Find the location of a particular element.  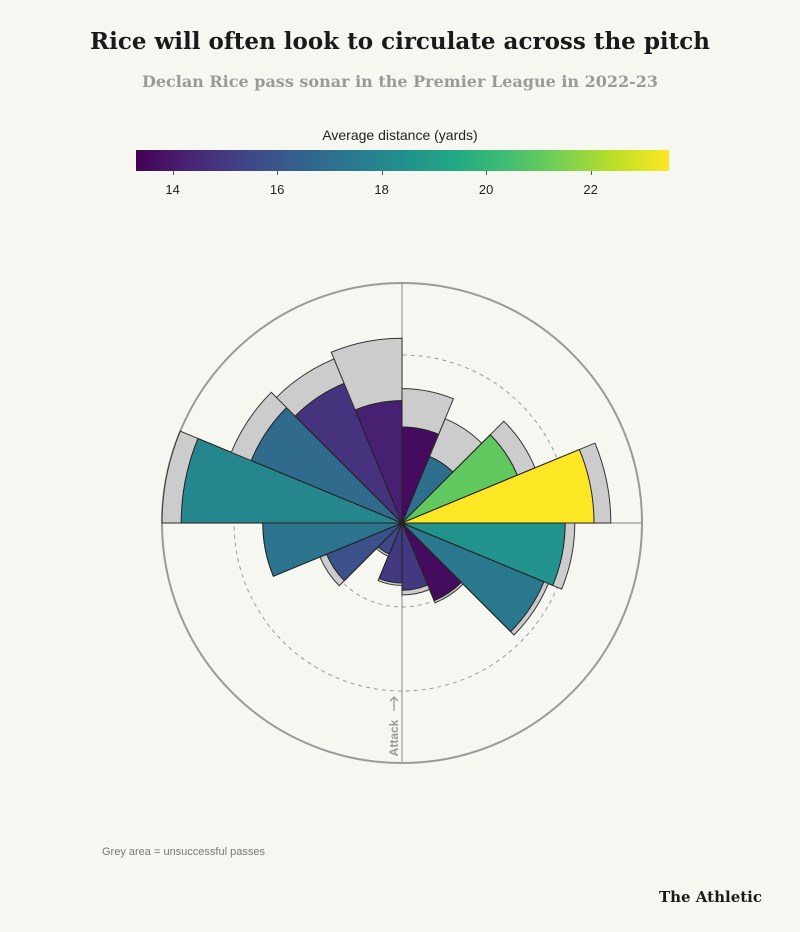

attack-direction-indicator: Attack is located at coordinates (394, 726).